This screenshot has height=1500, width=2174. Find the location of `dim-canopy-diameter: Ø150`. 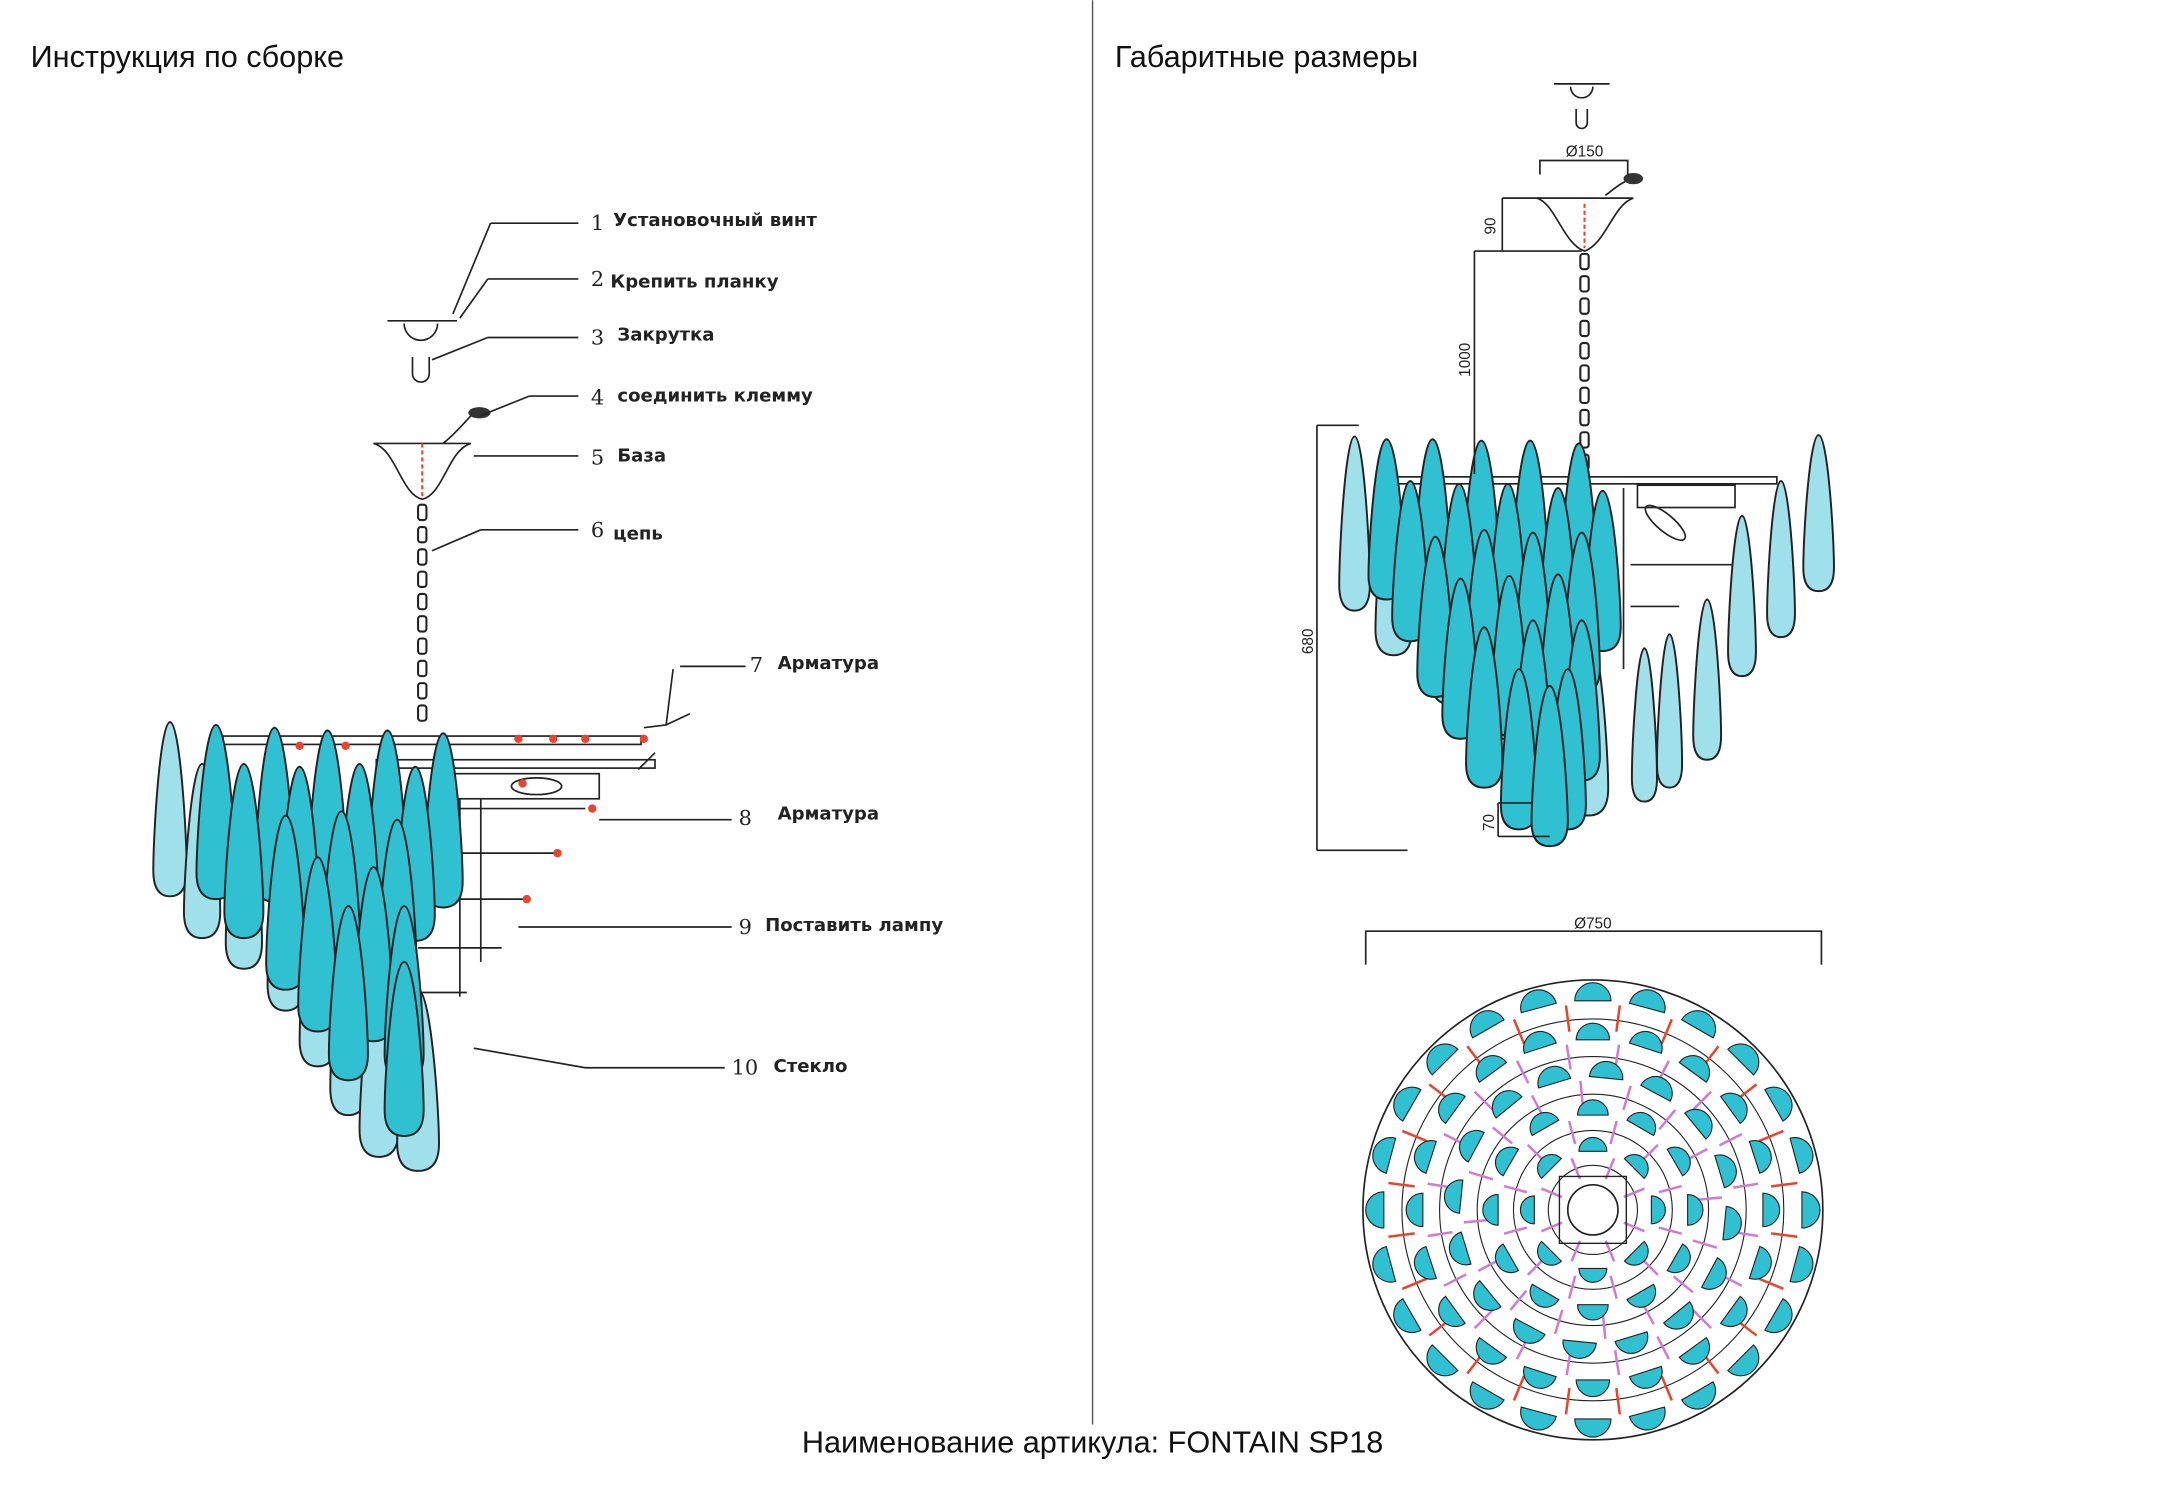

dim-canopy-diameter: Ø150 is located at coordinates (1584, 151).